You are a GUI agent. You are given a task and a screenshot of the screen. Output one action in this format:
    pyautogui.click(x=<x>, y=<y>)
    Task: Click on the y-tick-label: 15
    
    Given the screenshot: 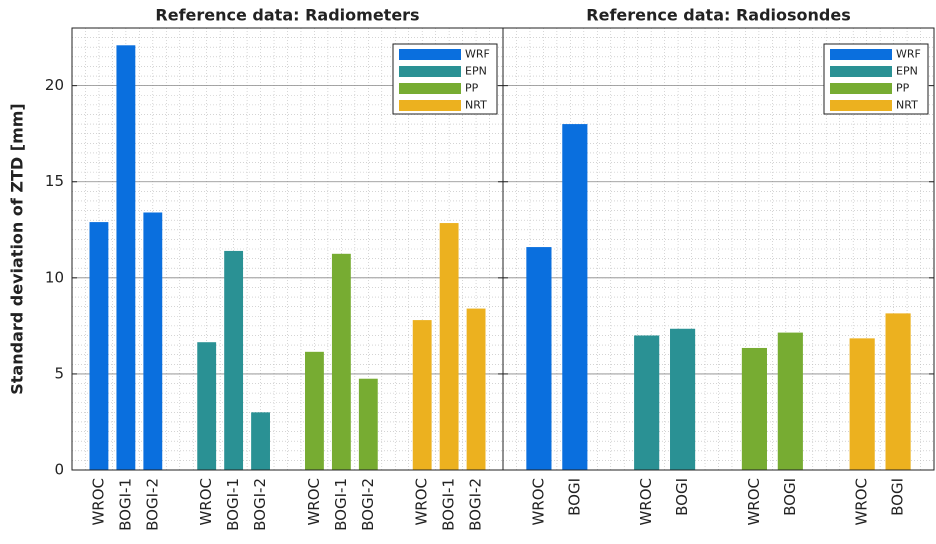 What is the action you would take?
    pyautogui.click(x=54, y=181)
    